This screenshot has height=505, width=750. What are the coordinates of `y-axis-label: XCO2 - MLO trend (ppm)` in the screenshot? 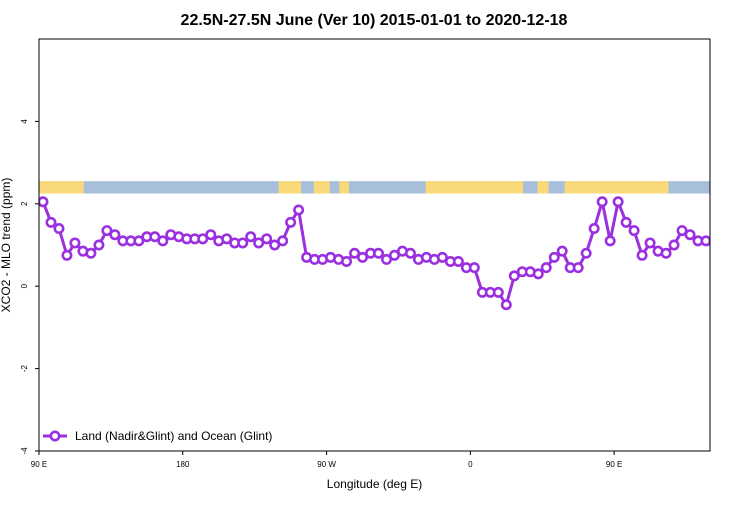 It's located at (6, 245).